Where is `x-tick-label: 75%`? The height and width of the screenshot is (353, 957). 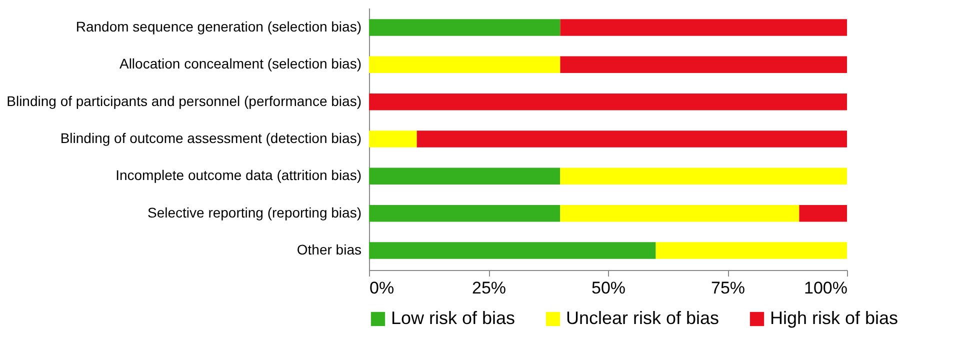
x-tick-label: 75% is located at coordinates (728, 288).